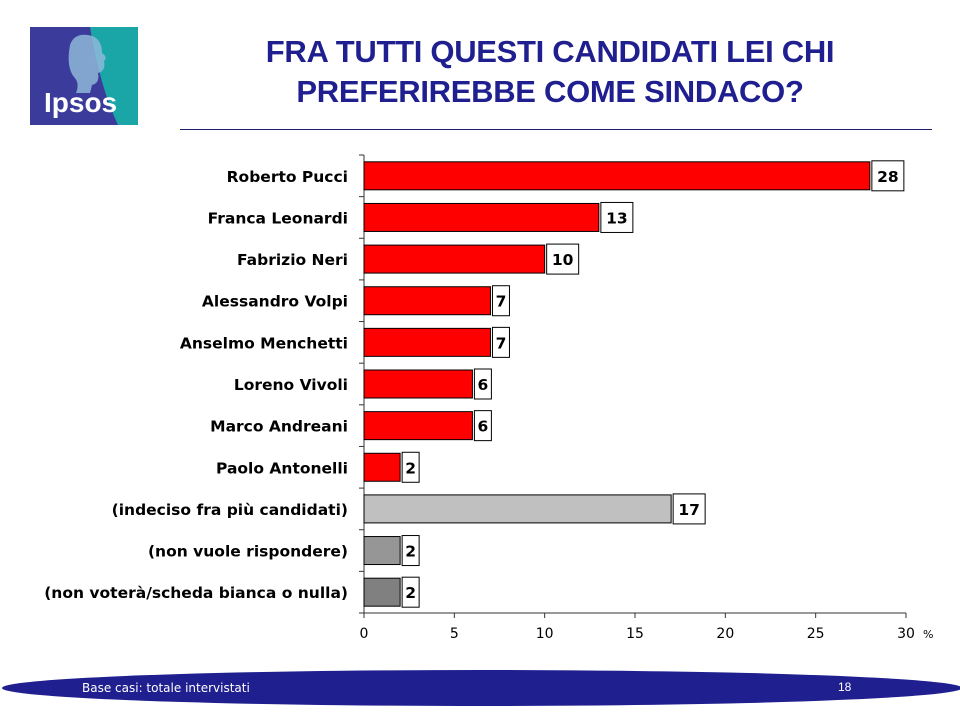 This screenshot has height=720, width=960. Describe the element at coordinates (928, 634) in the screenshot. I see `x-unit-label: %` at that location.